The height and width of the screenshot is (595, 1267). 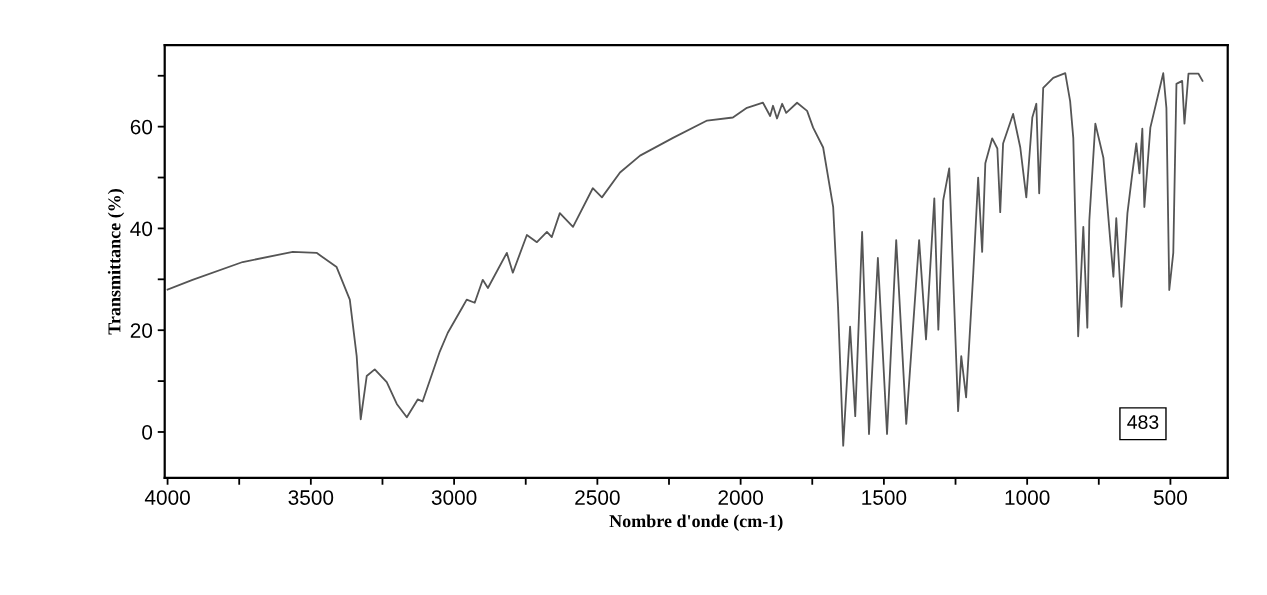 I want to click on x-tick-label: 500, so click(x=1170, y=497).